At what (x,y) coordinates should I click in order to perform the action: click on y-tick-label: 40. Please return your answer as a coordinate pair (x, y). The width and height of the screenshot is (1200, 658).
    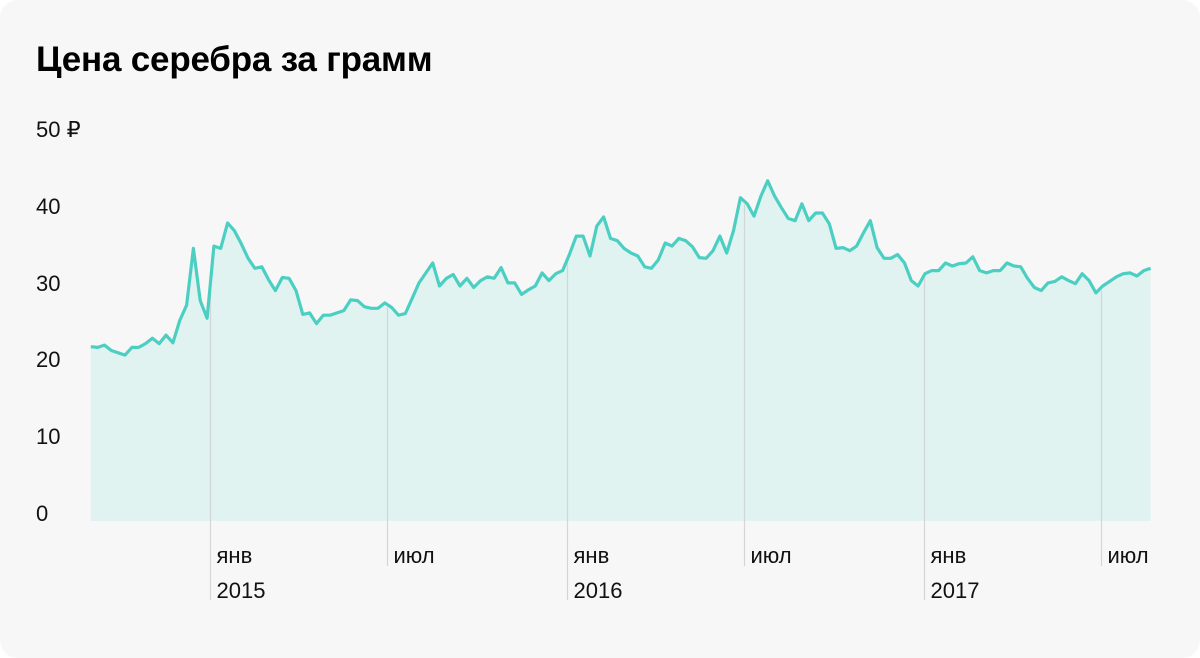
    Looking at the image, I should click on (48, 206).